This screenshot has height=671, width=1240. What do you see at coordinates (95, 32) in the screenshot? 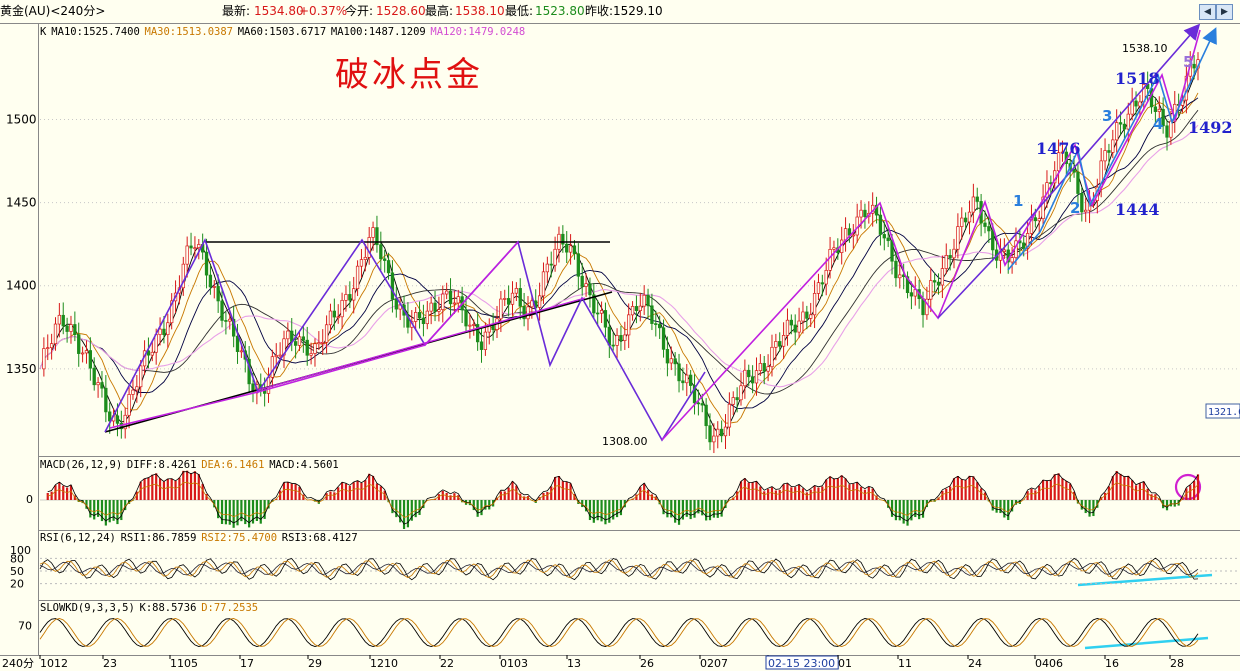
I see `ma-legend-item: MA10:1525.7400` at bounding box center [95, 32].